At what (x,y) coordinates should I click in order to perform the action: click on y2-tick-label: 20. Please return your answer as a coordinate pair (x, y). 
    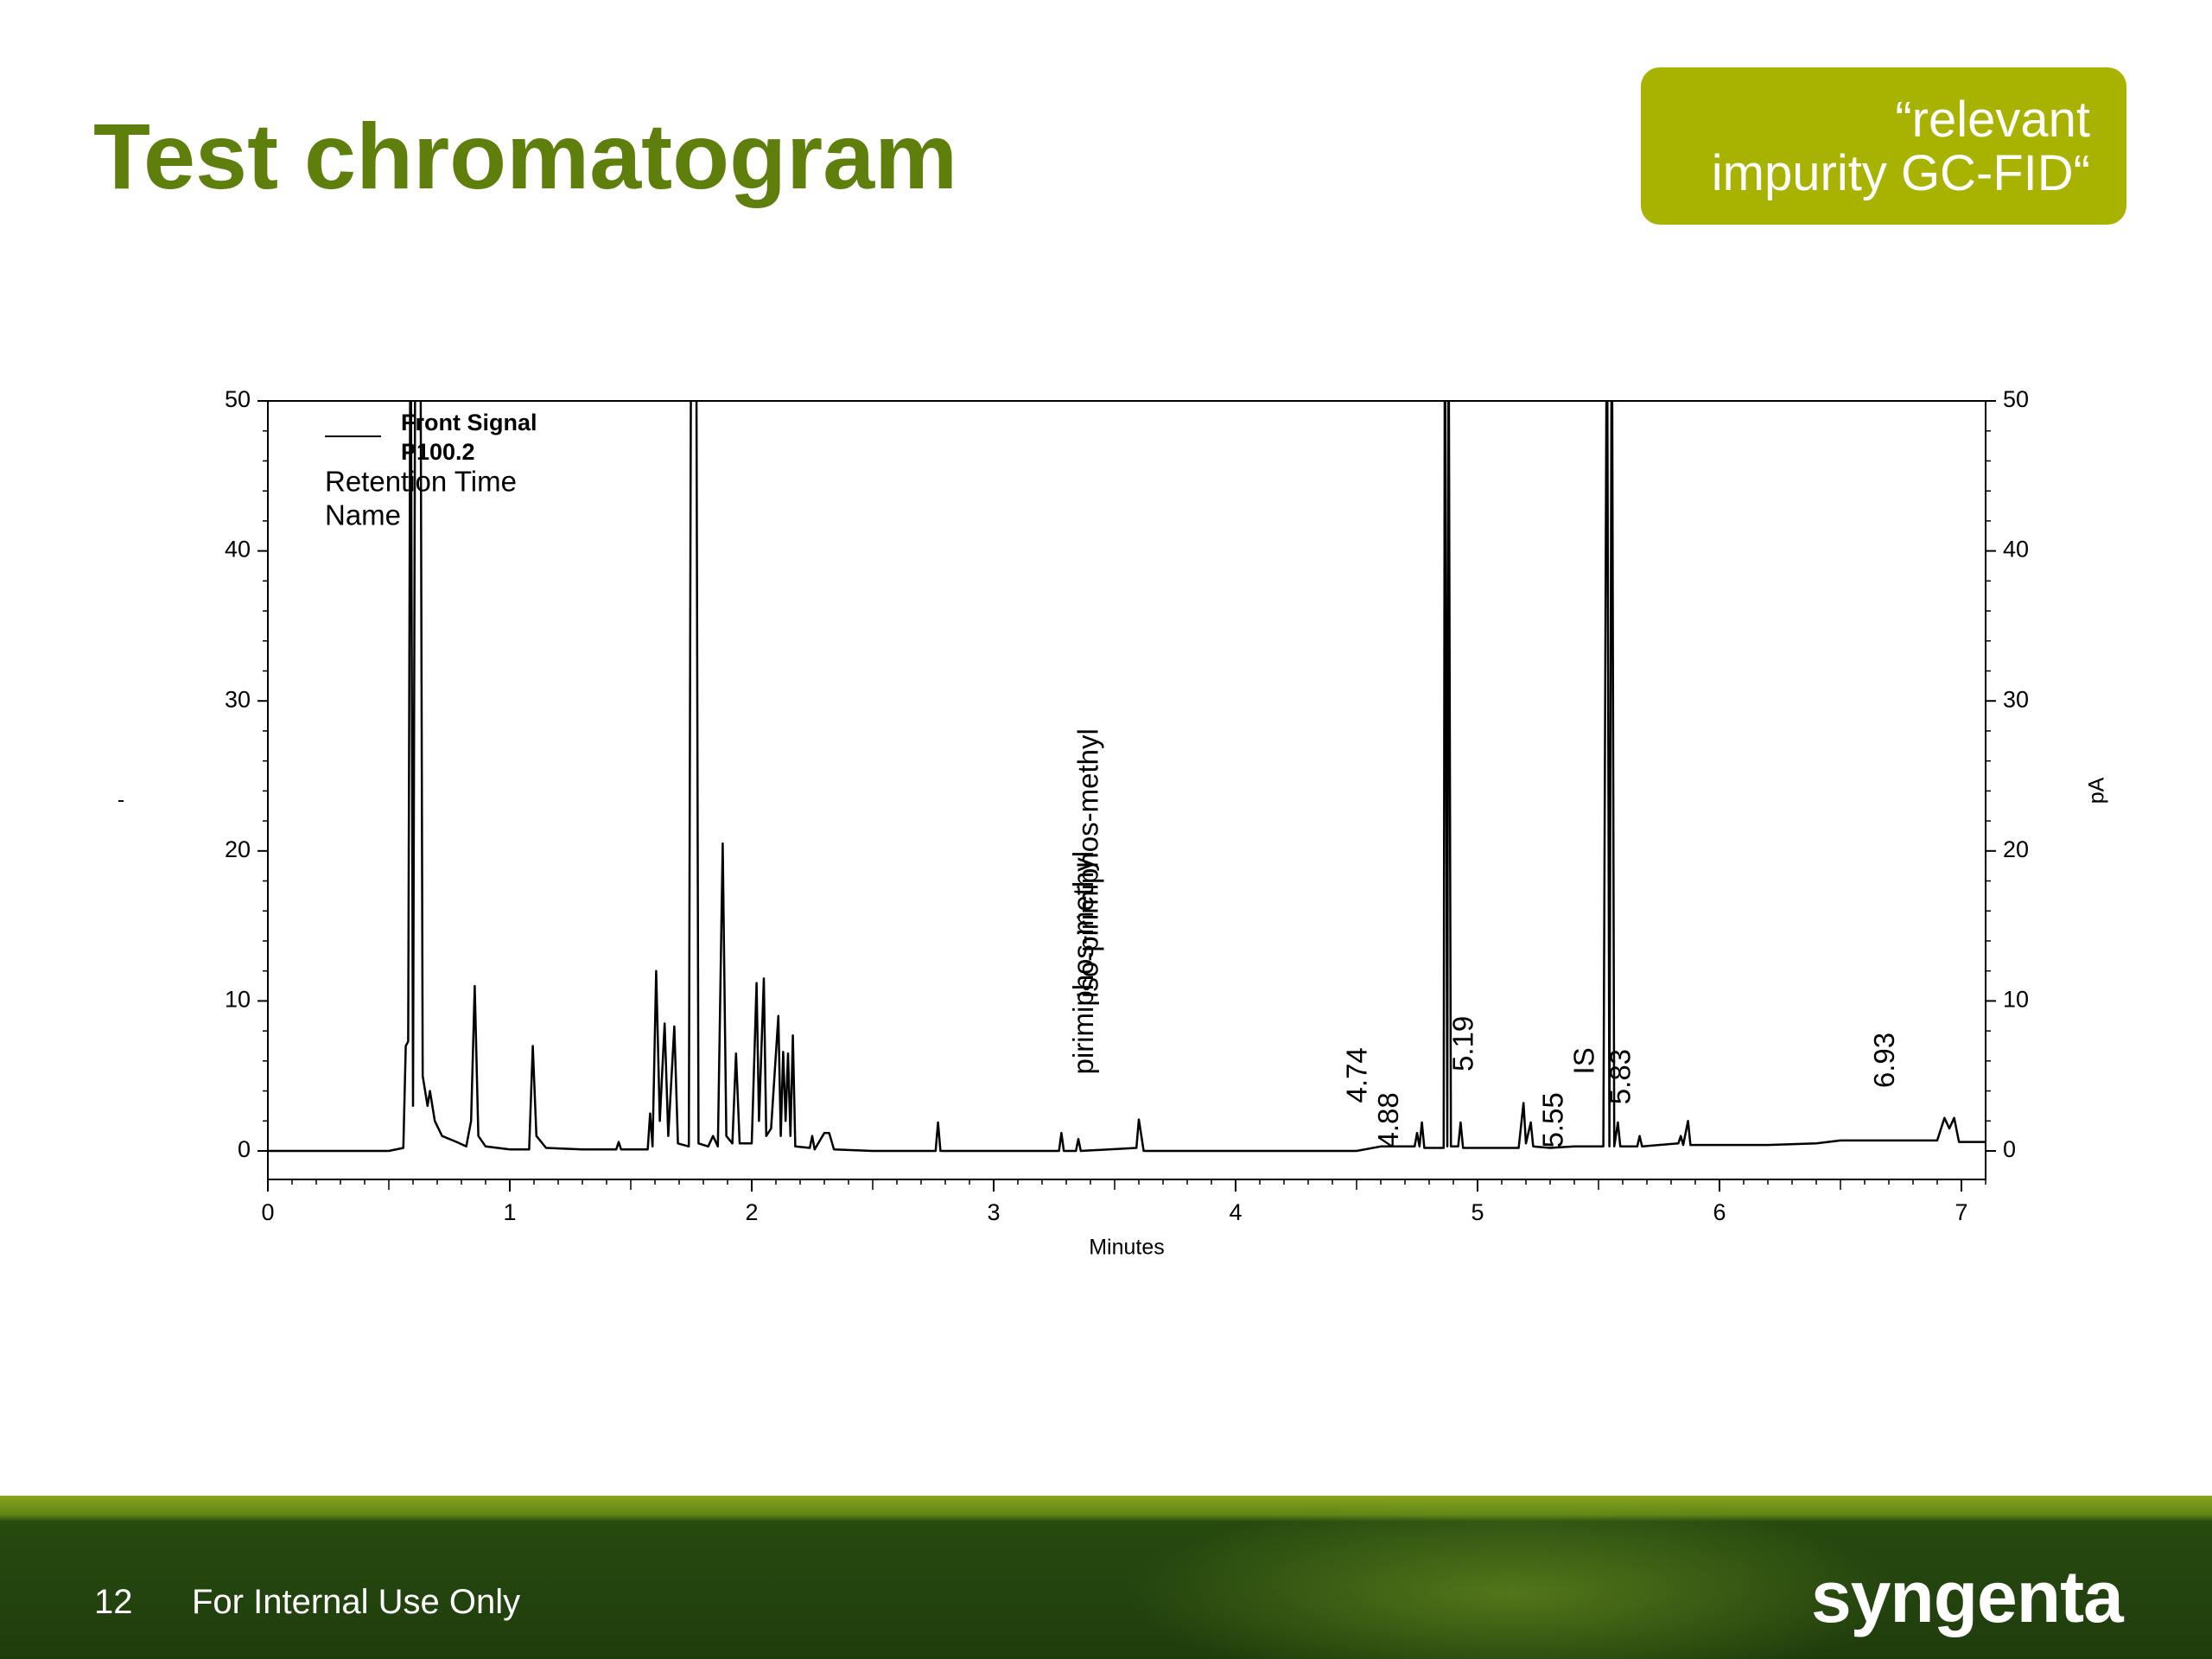
    Looking at the image, I should click on (2016, 849).